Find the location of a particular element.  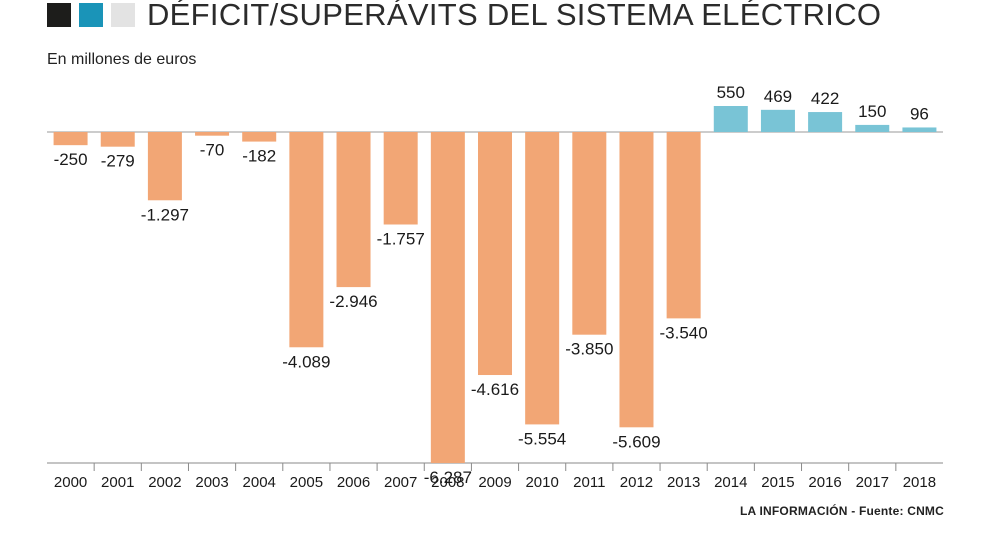

value-label-2008: -6.287 is located at coordinates (448, 477).